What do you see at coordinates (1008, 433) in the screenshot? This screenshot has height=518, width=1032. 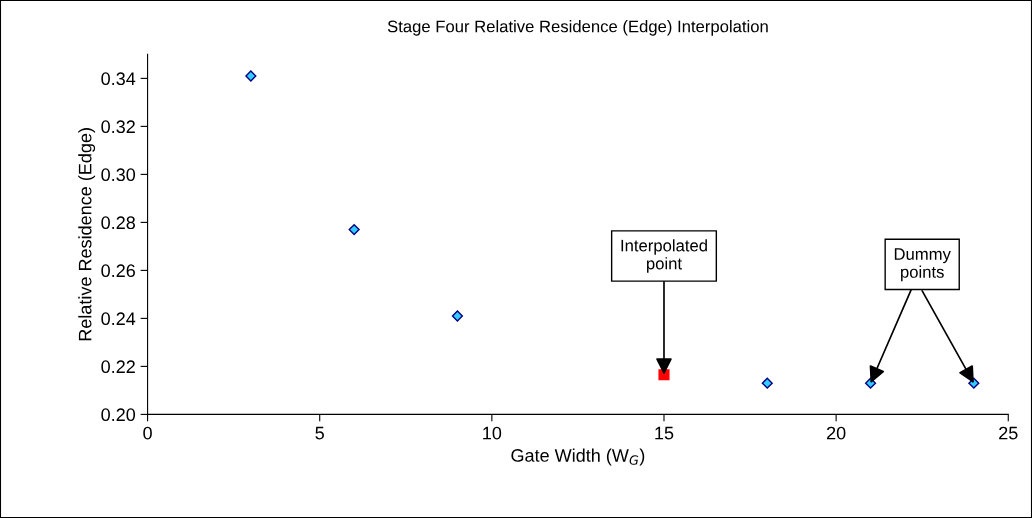 I see `x-tick-label: 25` at bounding box center [1008, 433].